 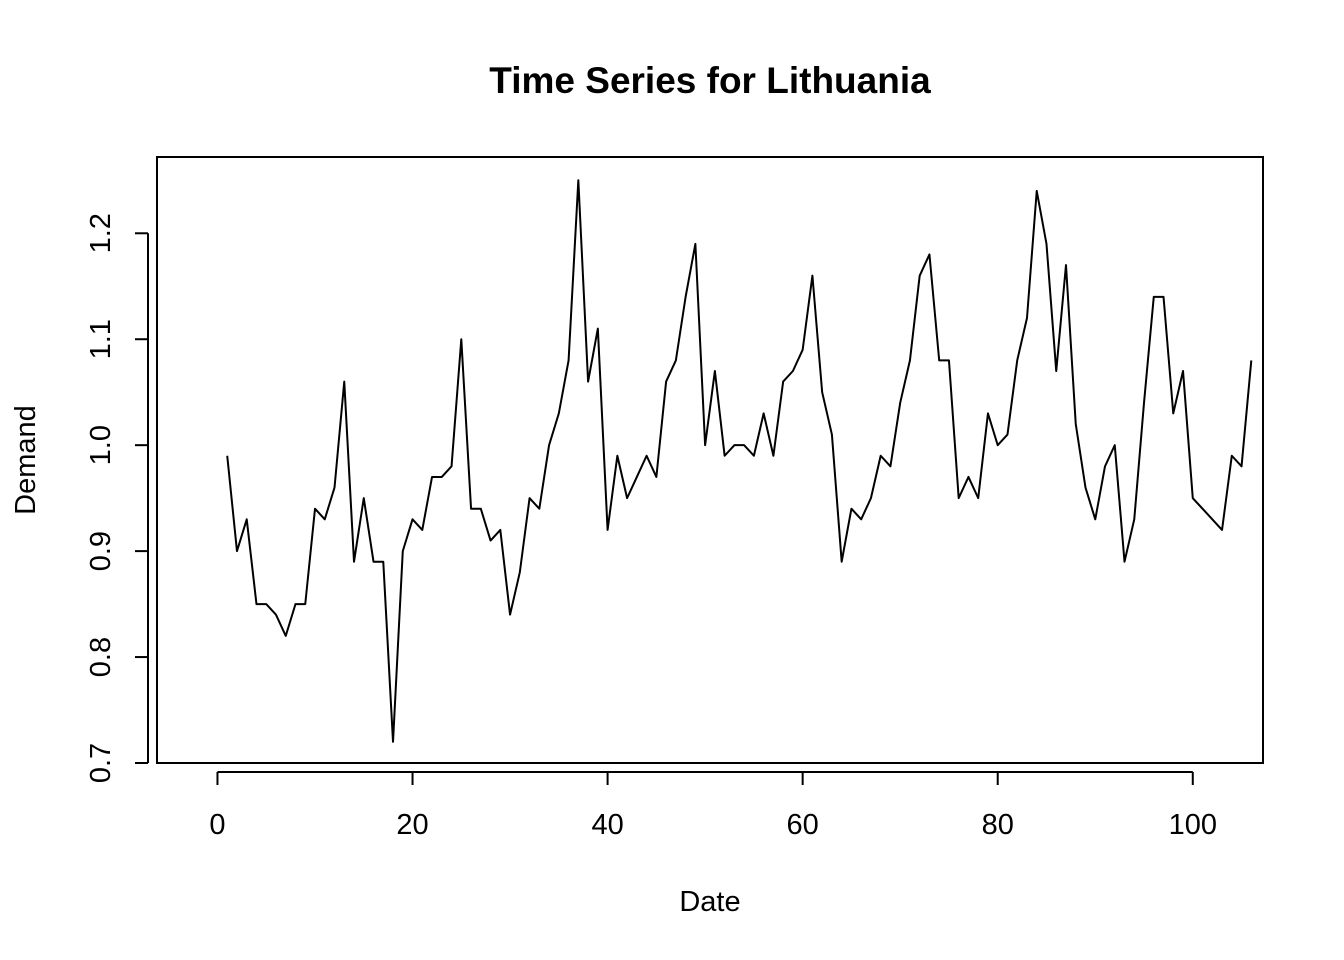 What do you see at coordinates (101, 339) in the screenshot?
I see `y-tick-label: 1.1` at bounding box center [101, 339].